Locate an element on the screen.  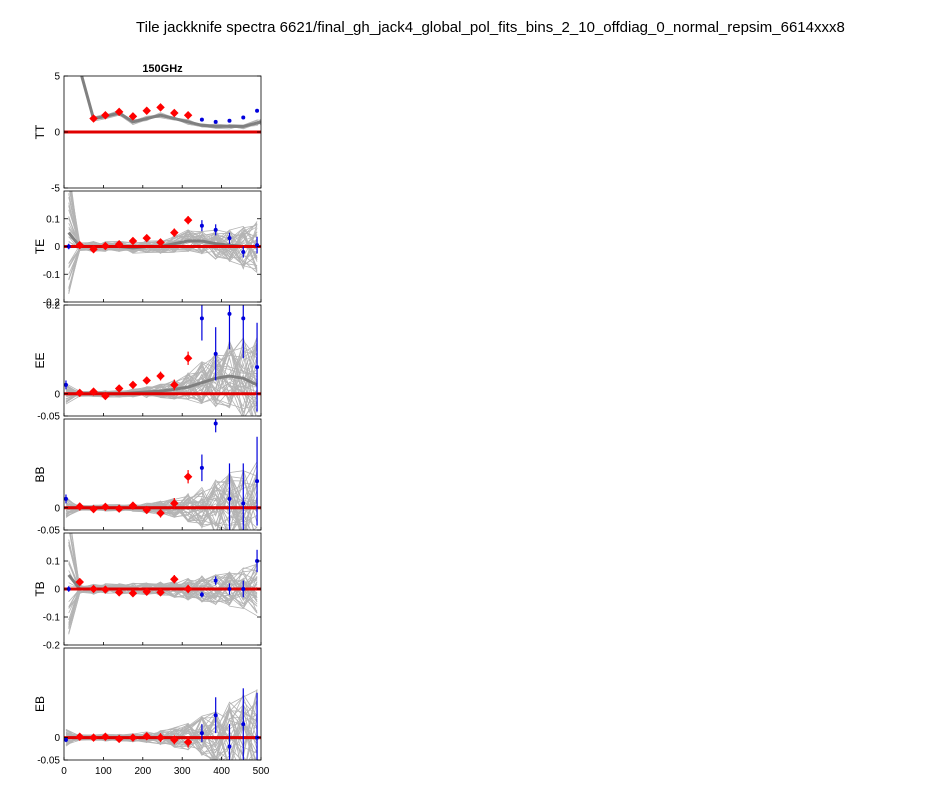
y-tick-label: 0.2 is located at coordinates (53, 306).